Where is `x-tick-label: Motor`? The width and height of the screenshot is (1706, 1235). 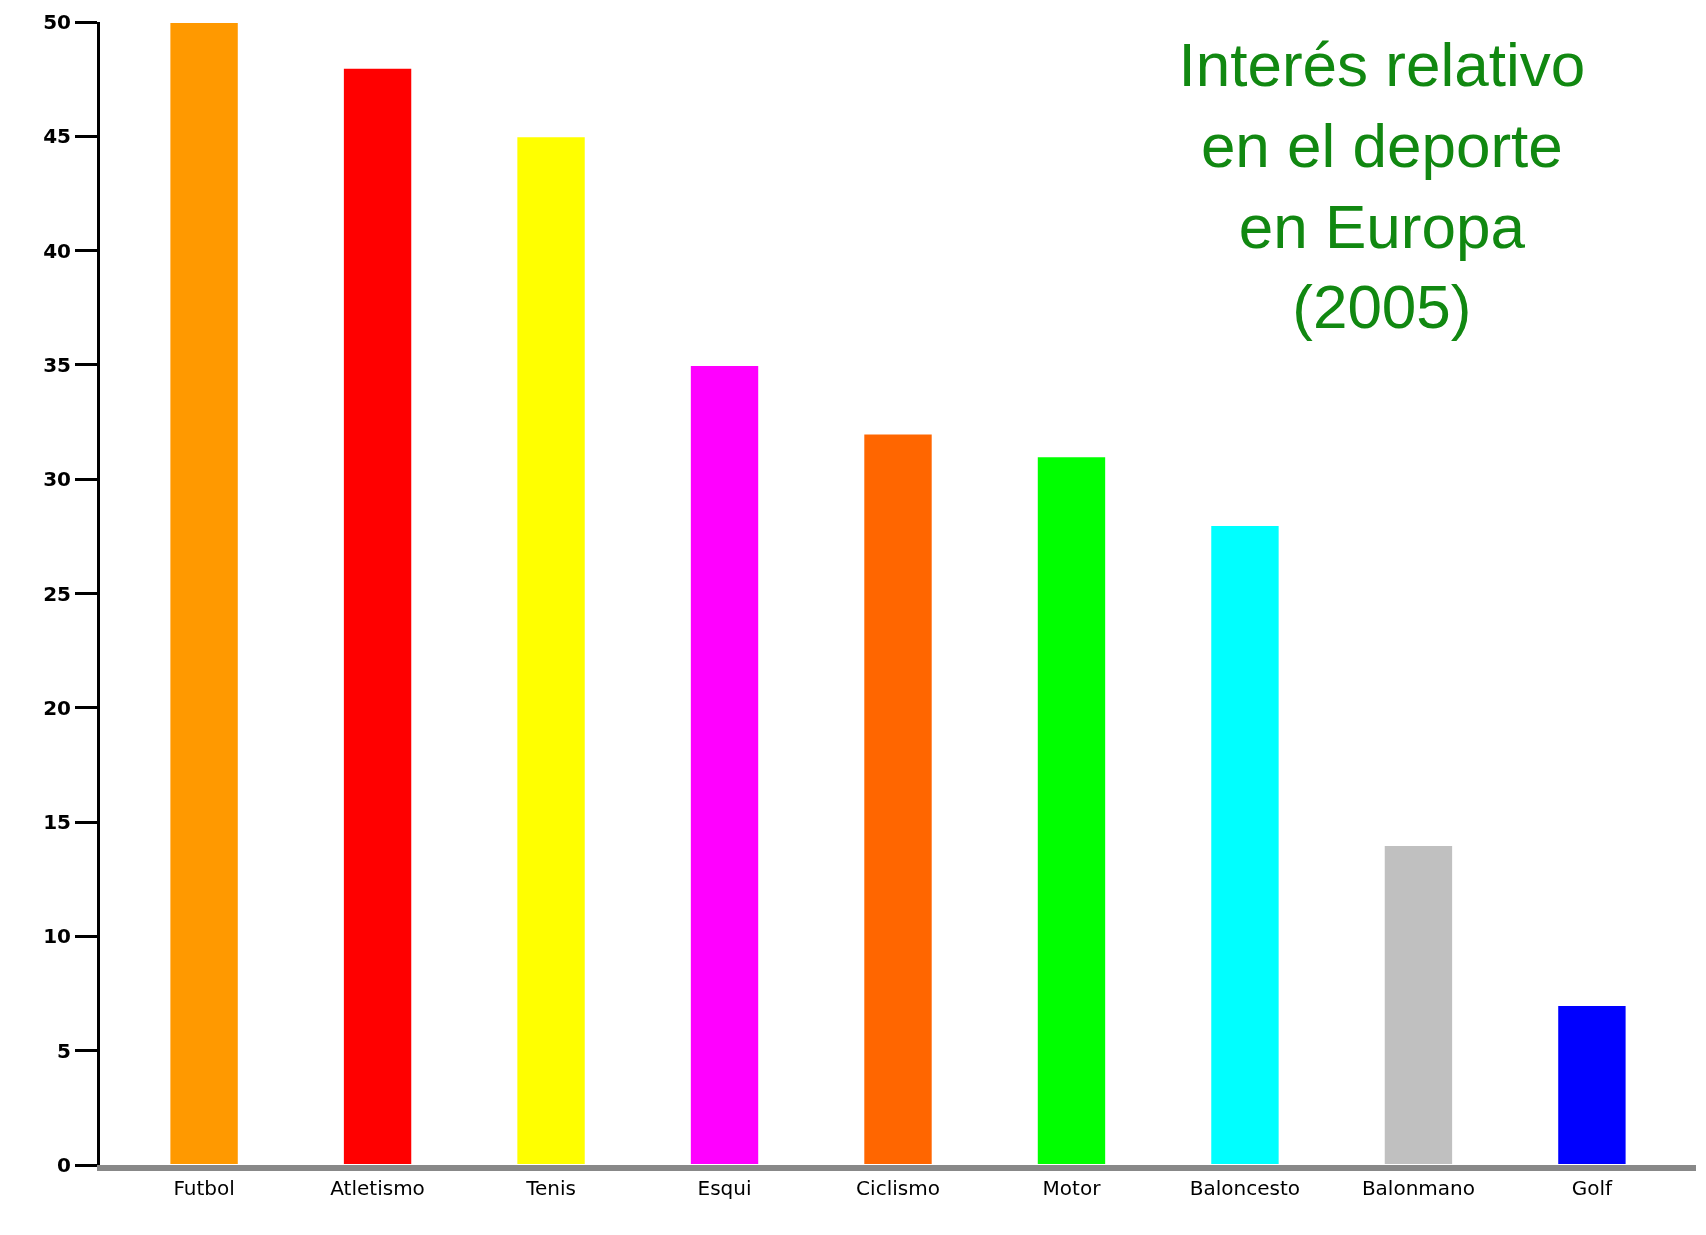
x-tick-label: Motor is located at coordinates (1072, 1188).